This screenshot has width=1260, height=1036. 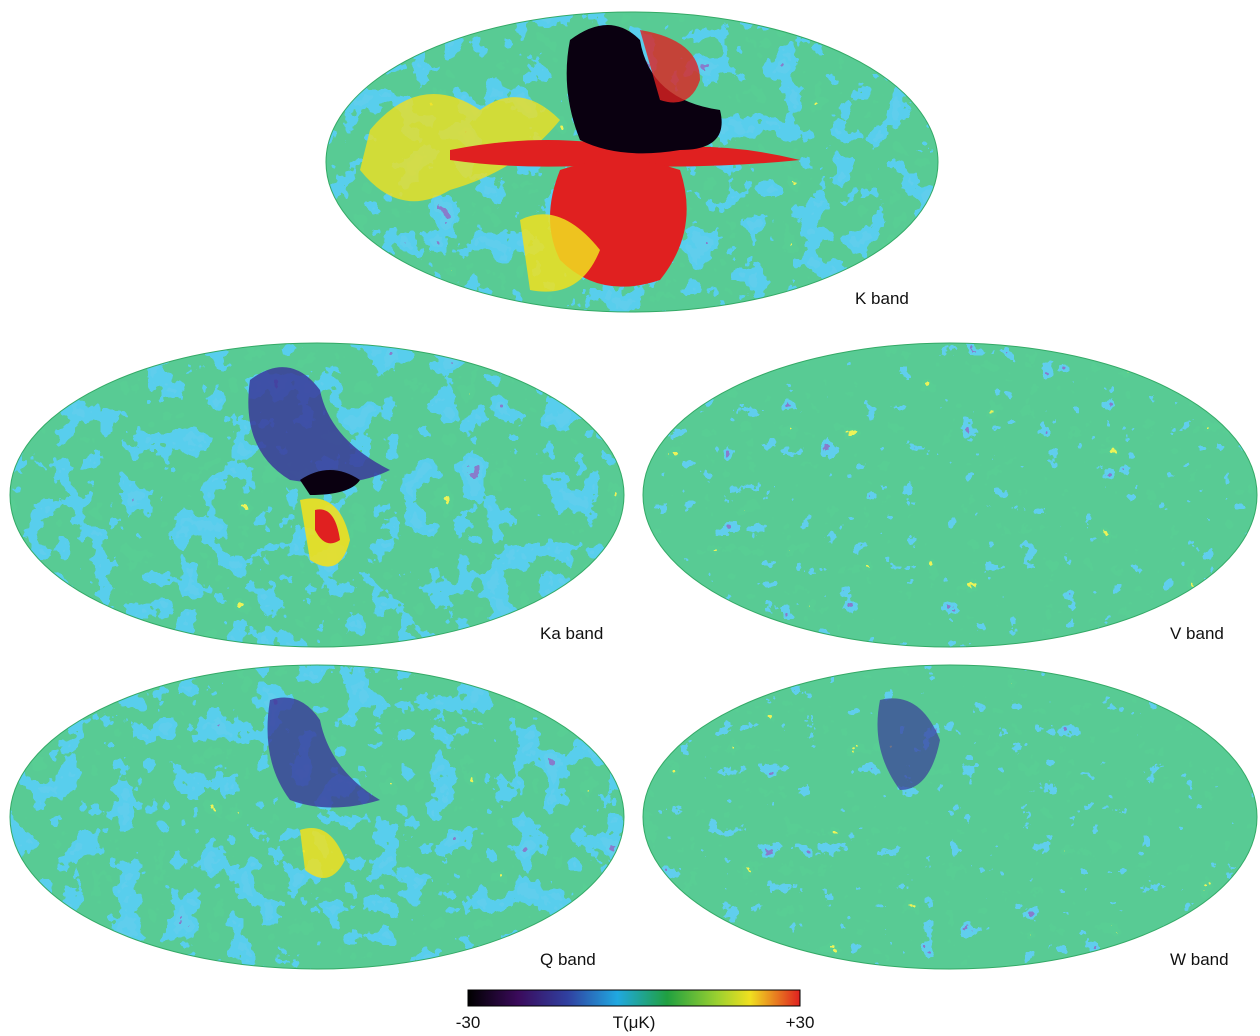 I want to click on foreground-warm, so click(x=460, y=148).